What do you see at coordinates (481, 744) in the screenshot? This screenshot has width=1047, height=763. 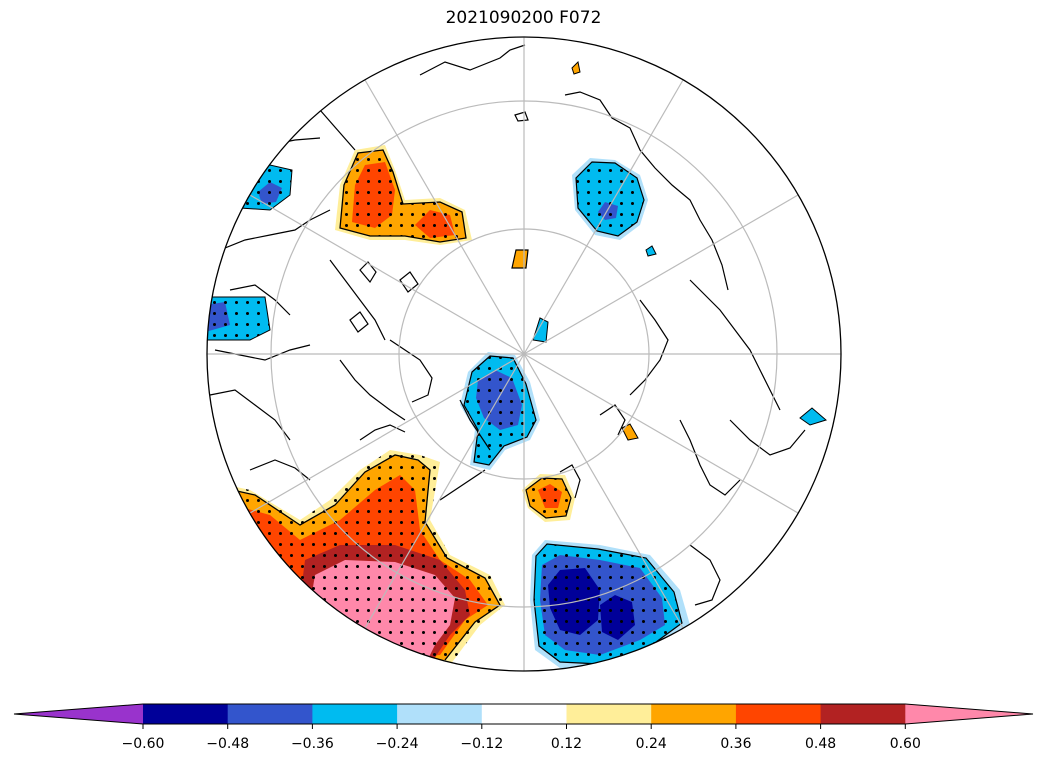 I see `colorbar-tick-label: −0.12` at bounding box center [481, 744].